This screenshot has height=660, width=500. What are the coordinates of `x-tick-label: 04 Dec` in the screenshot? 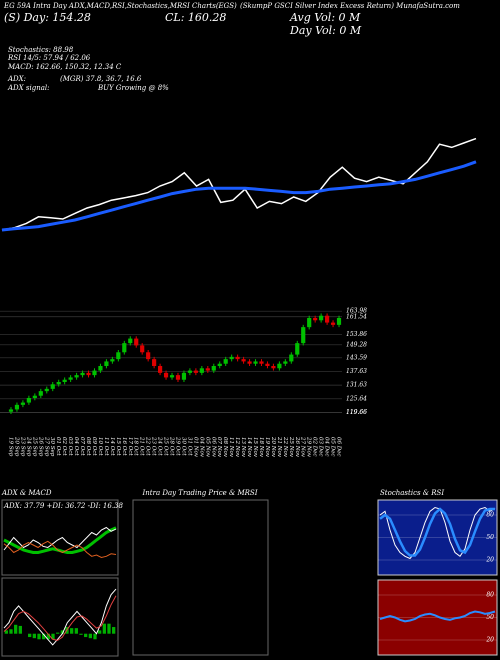 It's located at (327, 447).